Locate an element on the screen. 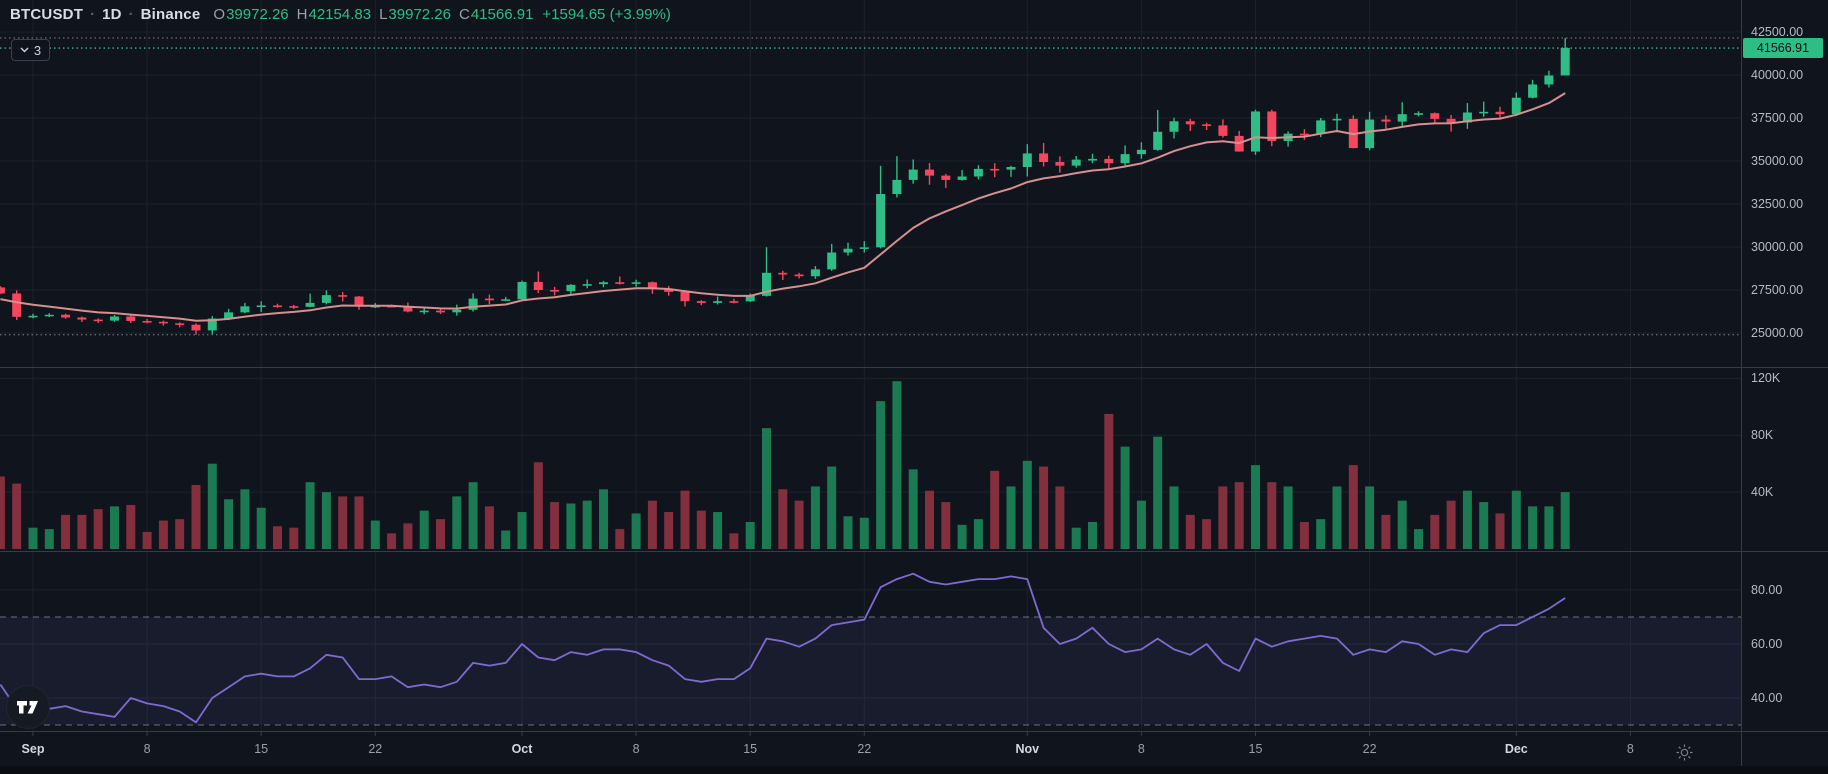 Image resolution: width=1828 pixels, height=774 pixels. rsi-tick-label: 40.00 is located at coordinates (1767, 698).